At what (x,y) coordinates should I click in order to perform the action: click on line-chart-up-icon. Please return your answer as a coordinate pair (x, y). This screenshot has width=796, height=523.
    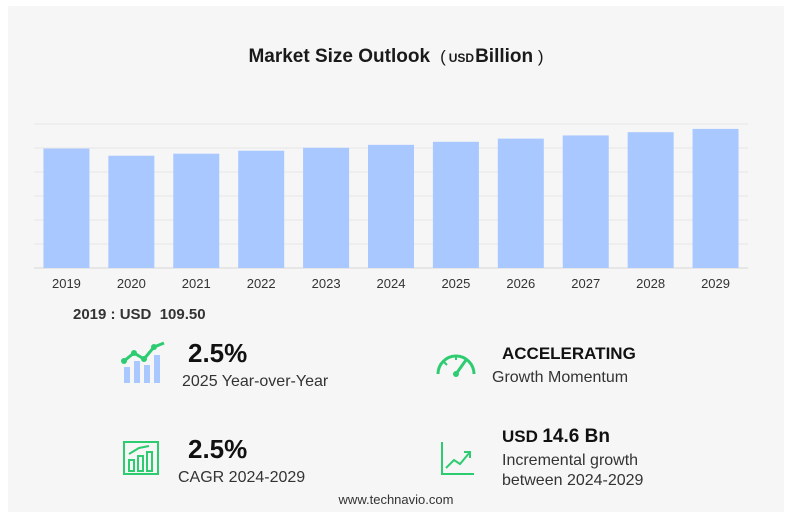
    Looking at the image, I should click on (457, 458).